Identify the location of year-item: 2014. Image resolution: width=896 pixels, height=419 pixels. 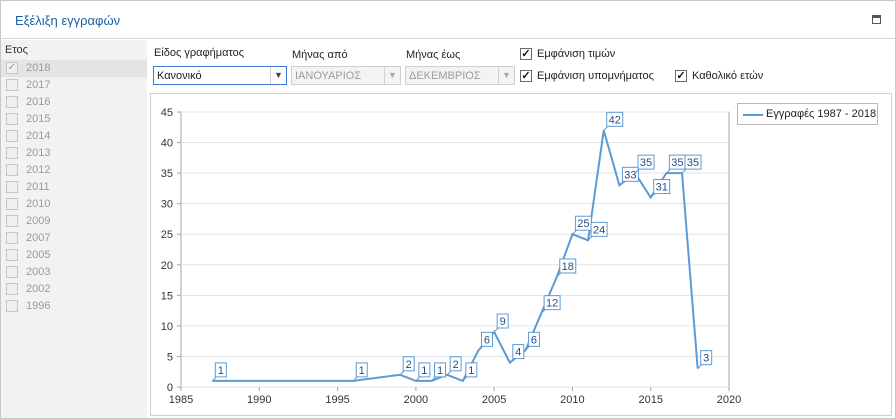
(74, 136).